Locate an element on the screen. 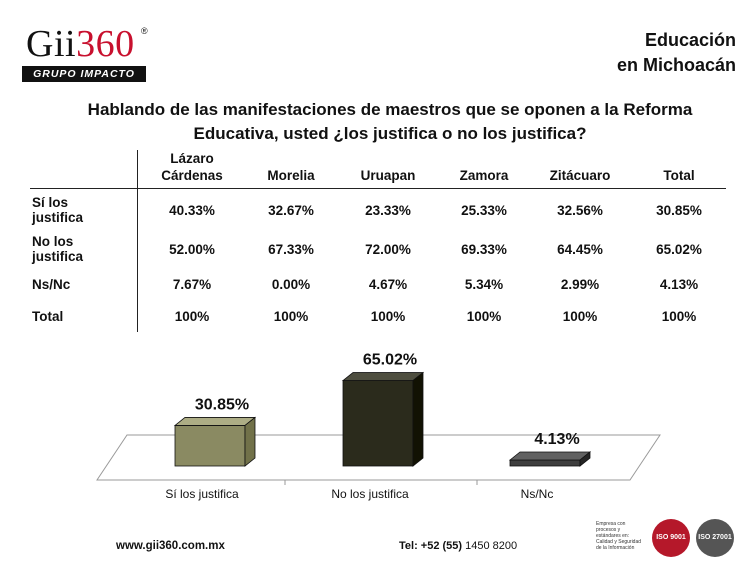 The width and height of the screenshot is (750, 579). row-label: No los justifica is located at coordinates (84, 249).